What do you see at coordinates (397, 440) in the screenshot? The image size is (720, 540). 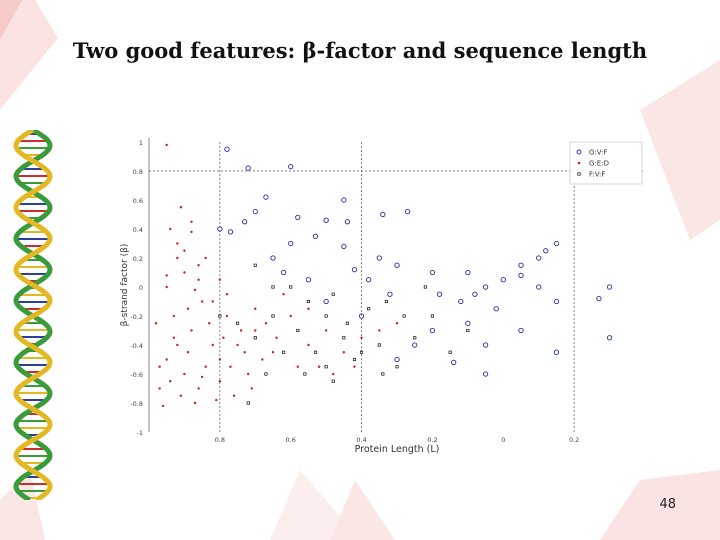 I see `x-axis-ticks: 0.8 0.6 0.4 0.2 0 0.2` at bounding box center [397, 440].